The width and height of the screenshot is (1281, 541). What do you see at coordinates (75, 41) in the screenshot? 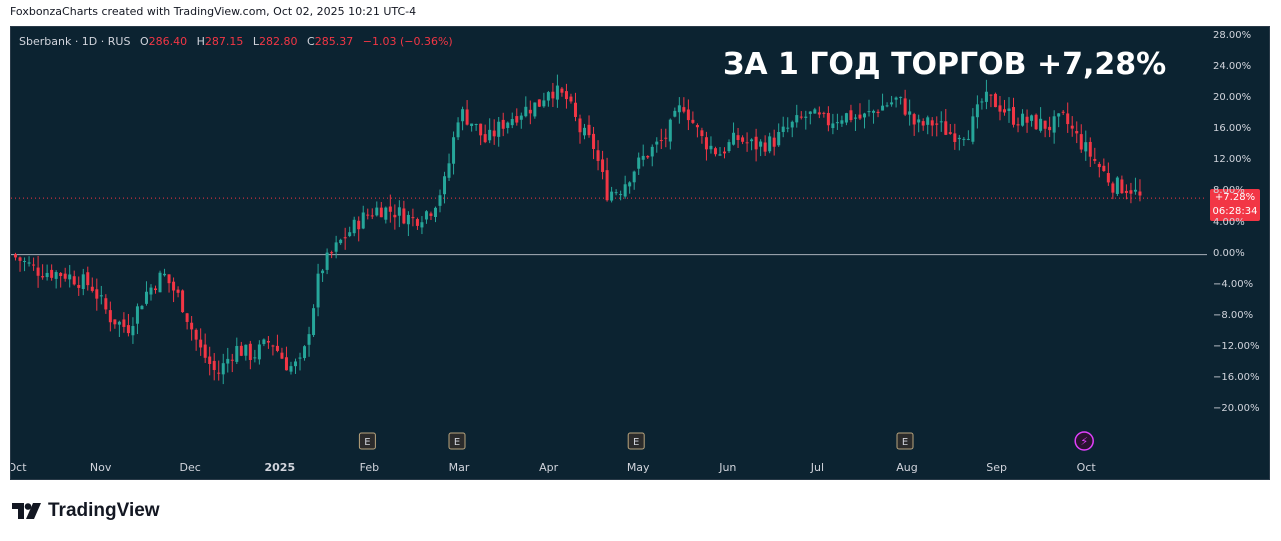
I see `symbol-name: Sberbank · 1D · RUS` at bounding box center [75, 41].